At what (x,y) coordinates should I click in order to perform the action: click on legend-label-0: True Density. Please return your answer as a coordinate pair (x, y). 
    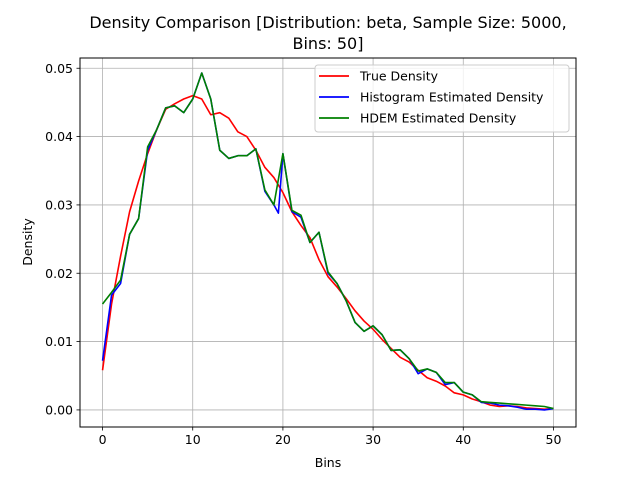
    Looking at the image, I should click on (399, 76).